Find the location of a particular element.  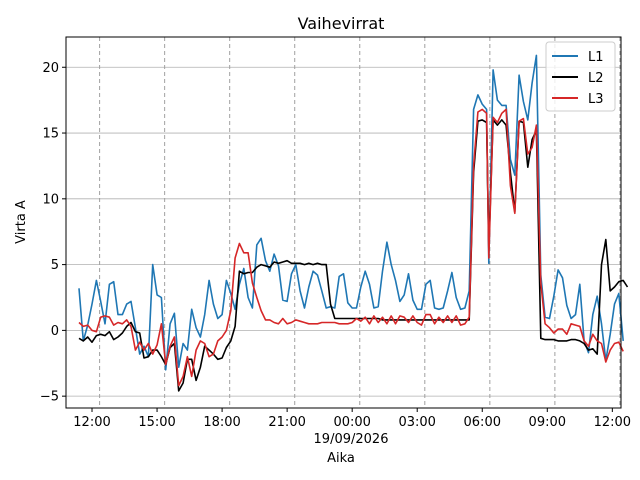

legend-label-l1: L1 is located at coordinates (596, 57).